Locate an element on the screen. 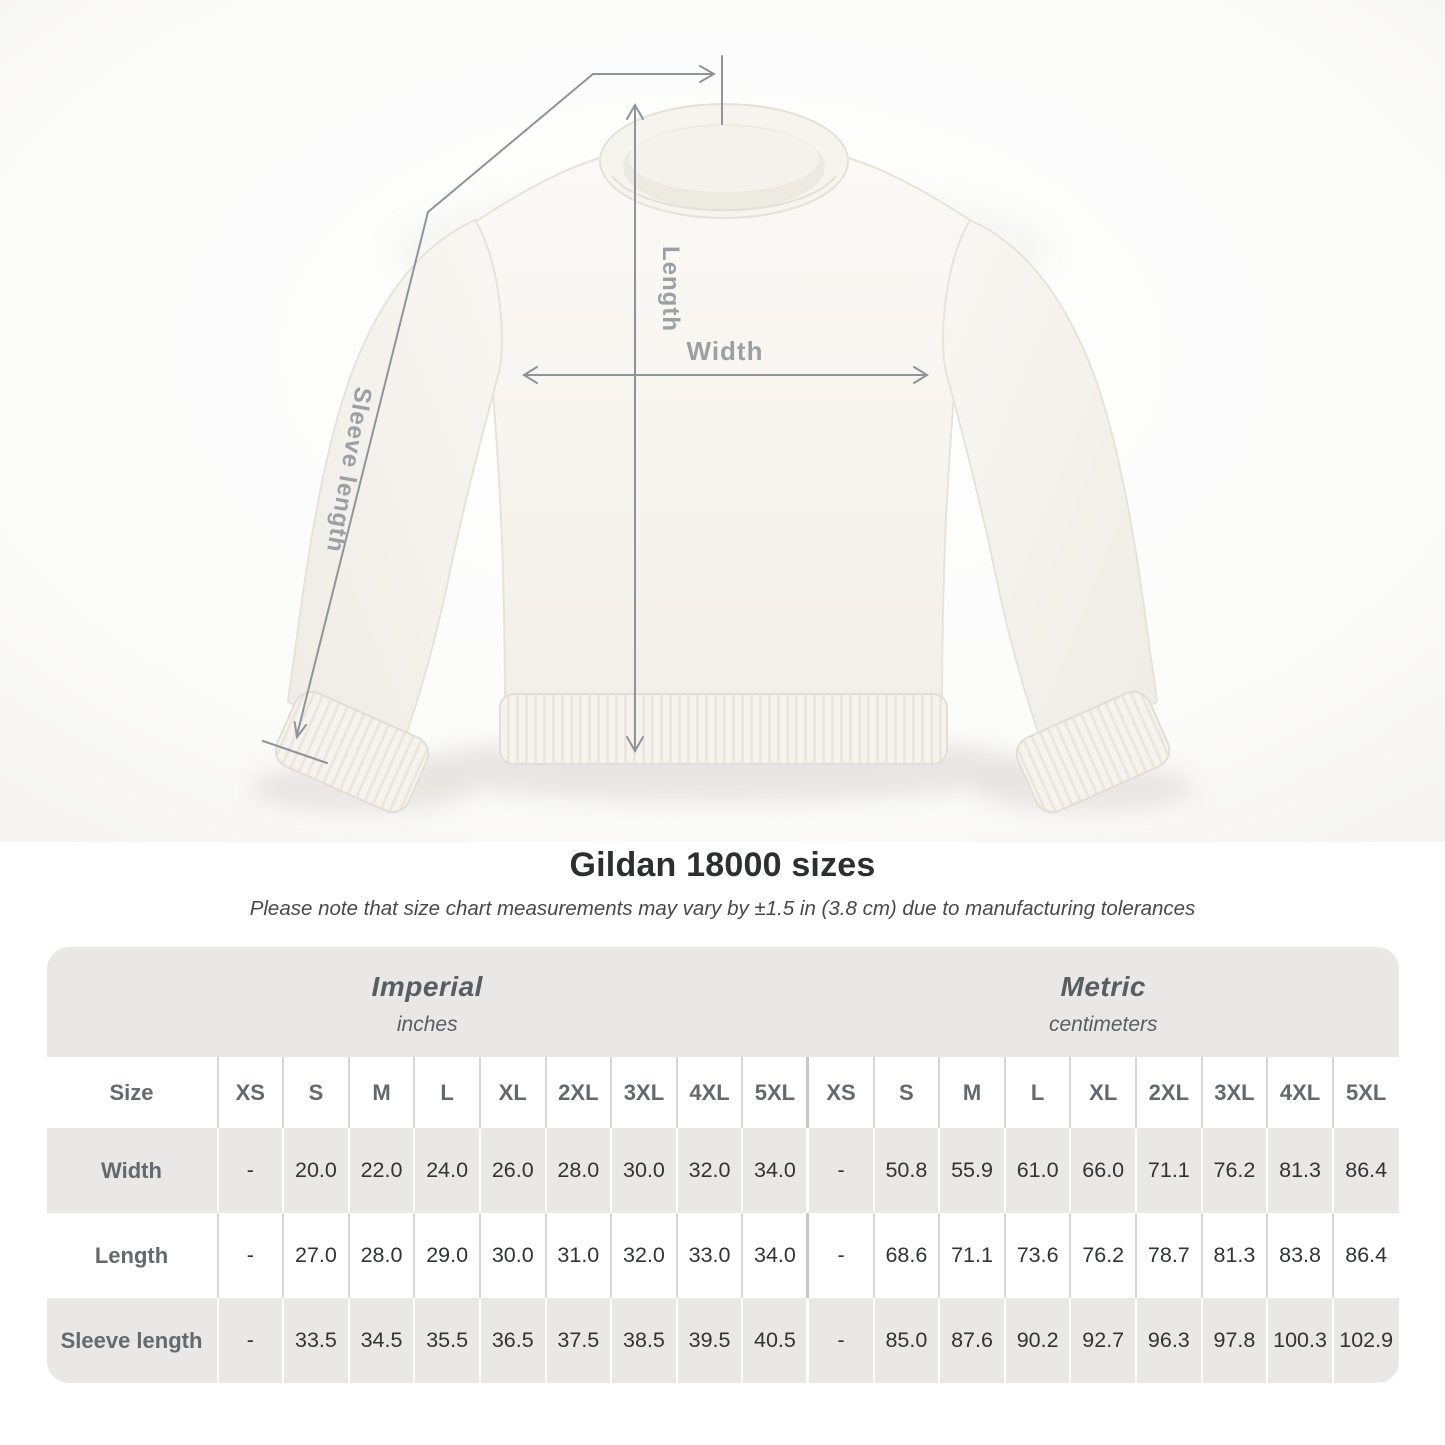 The height and width of the screenshot is (1445, 1445). imperial-title: Imperial is located at coordinates (427, 986).